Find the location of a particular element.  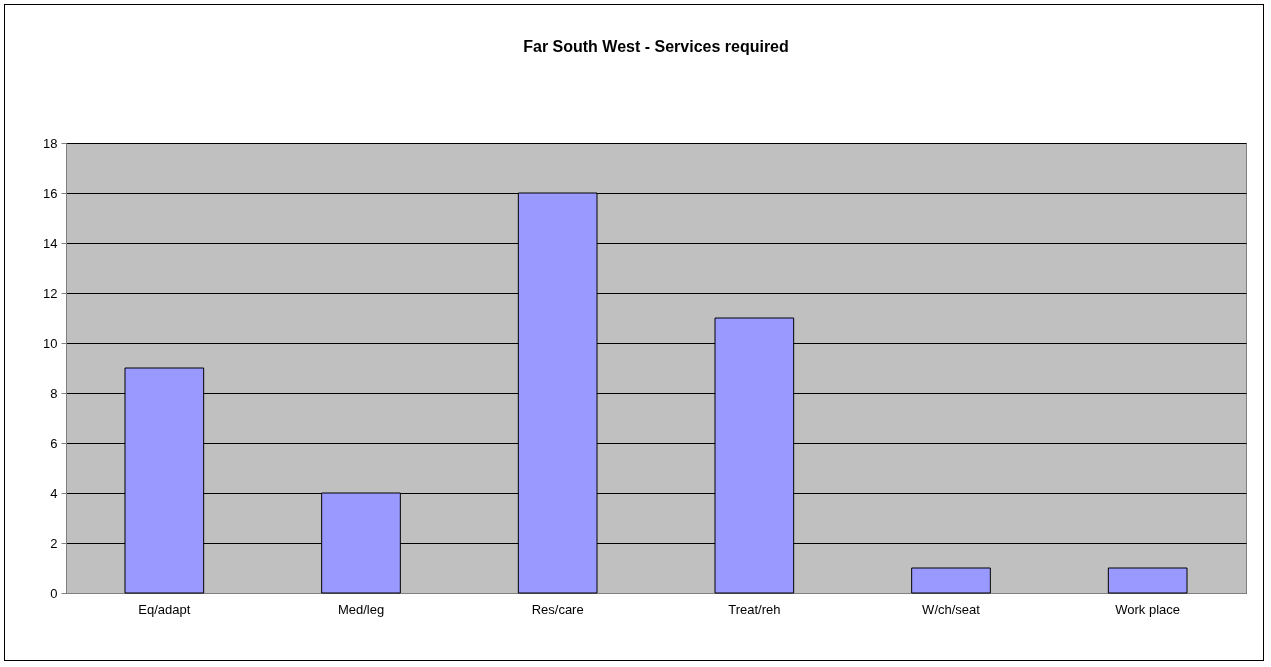

x-tick-label: Res/care is located at coordinates (557, 609).